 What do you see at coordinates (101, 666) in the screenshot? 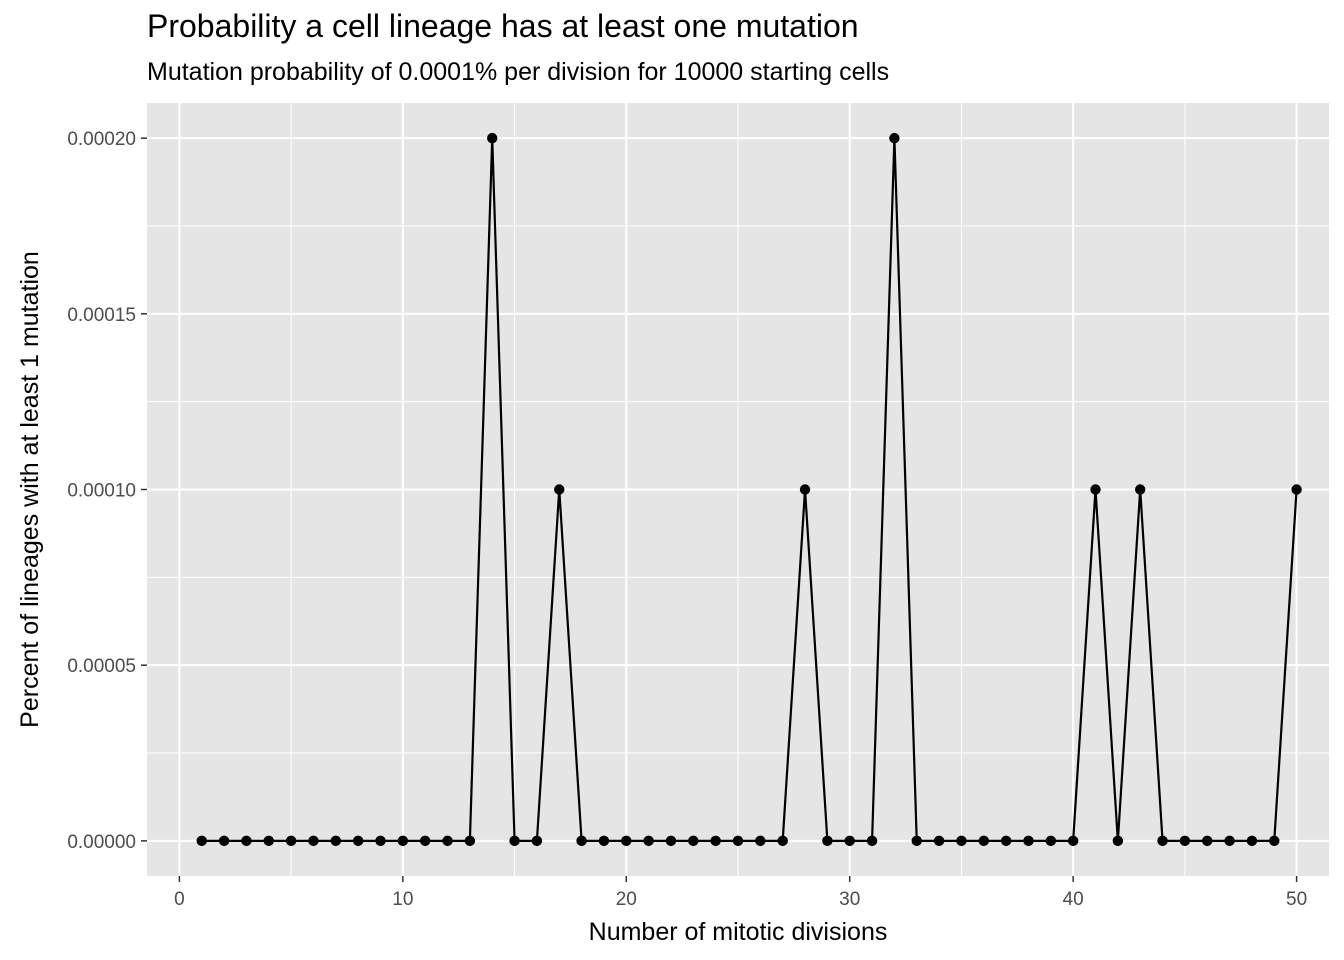
I see `y-tick-label: 0.00005` at bounding box center [101, 666].